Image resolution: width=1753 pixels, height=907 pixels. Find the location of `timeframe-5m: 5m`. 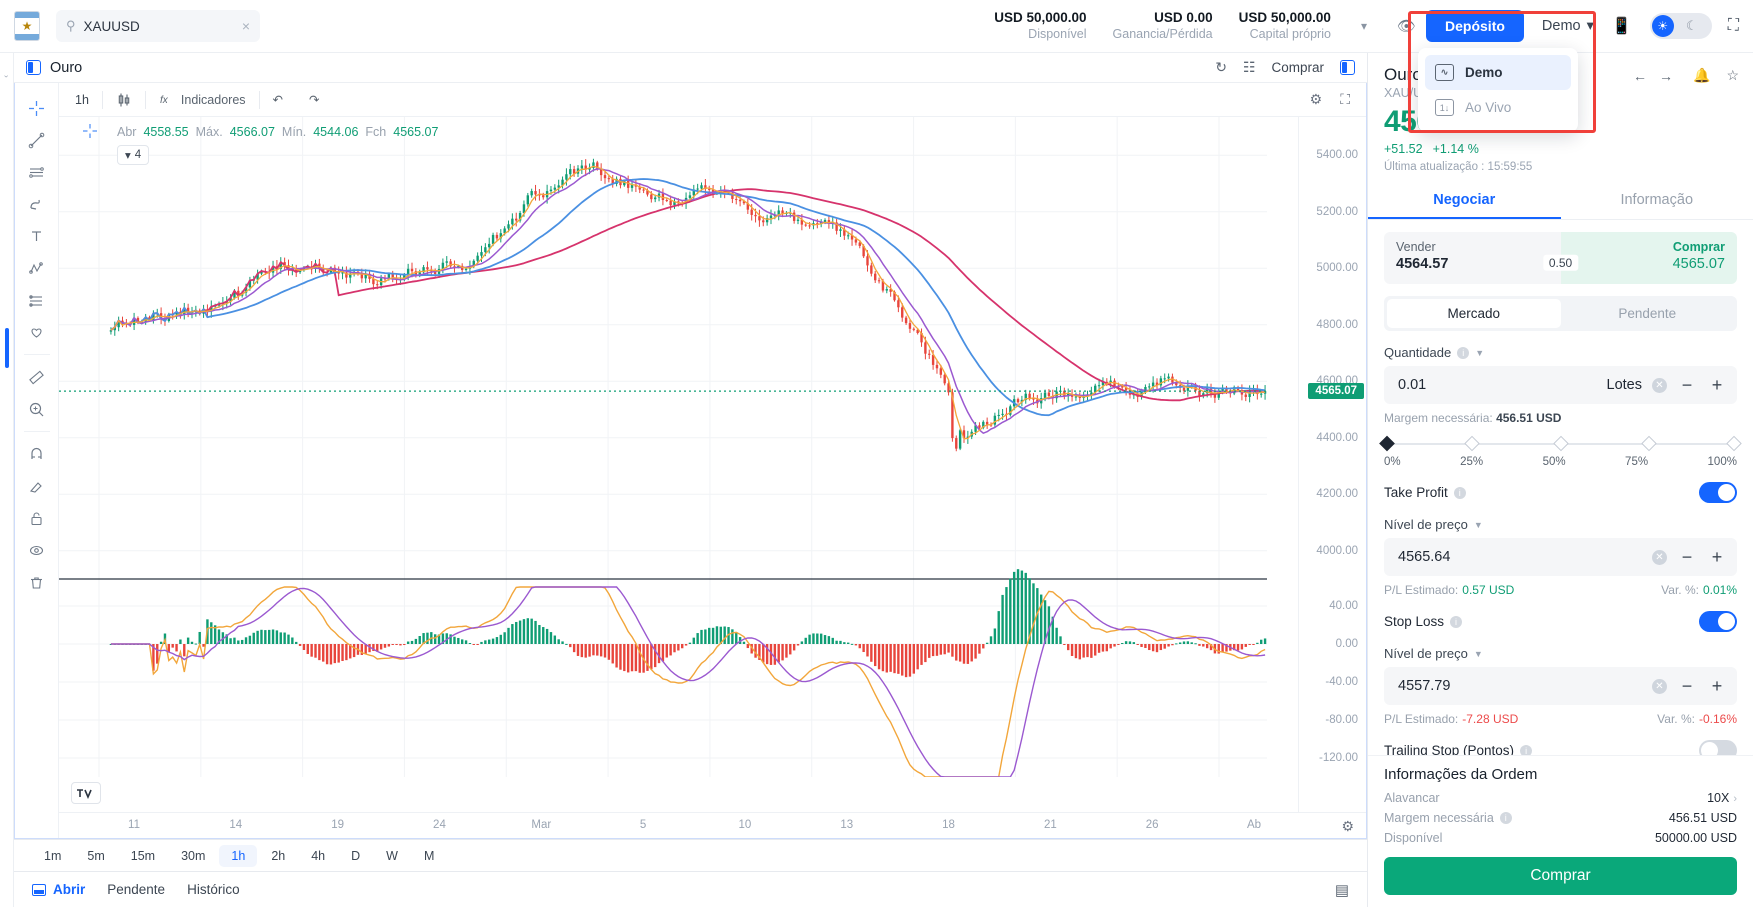

timeframe-5m: 5m is located at coordinates (96, 855).